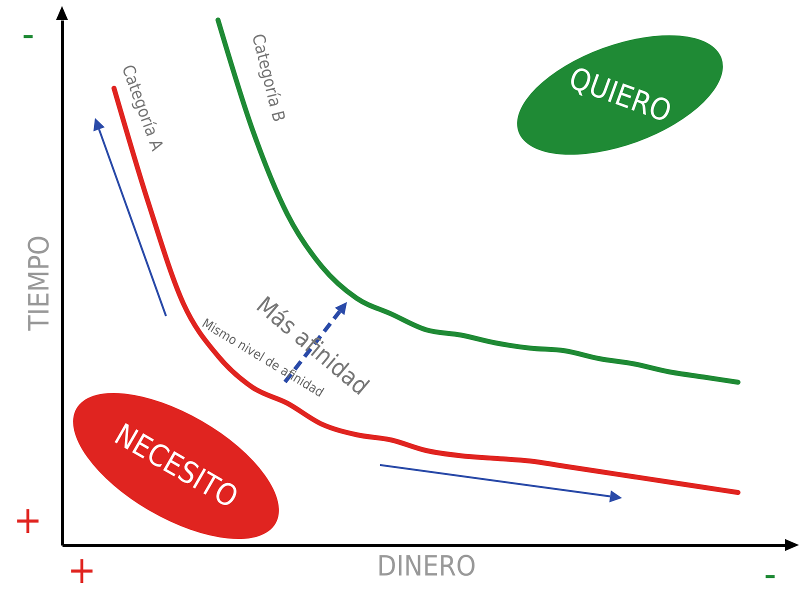 The image size is (799, 590). I want to click on text: Categoría B, so click(267, 78).